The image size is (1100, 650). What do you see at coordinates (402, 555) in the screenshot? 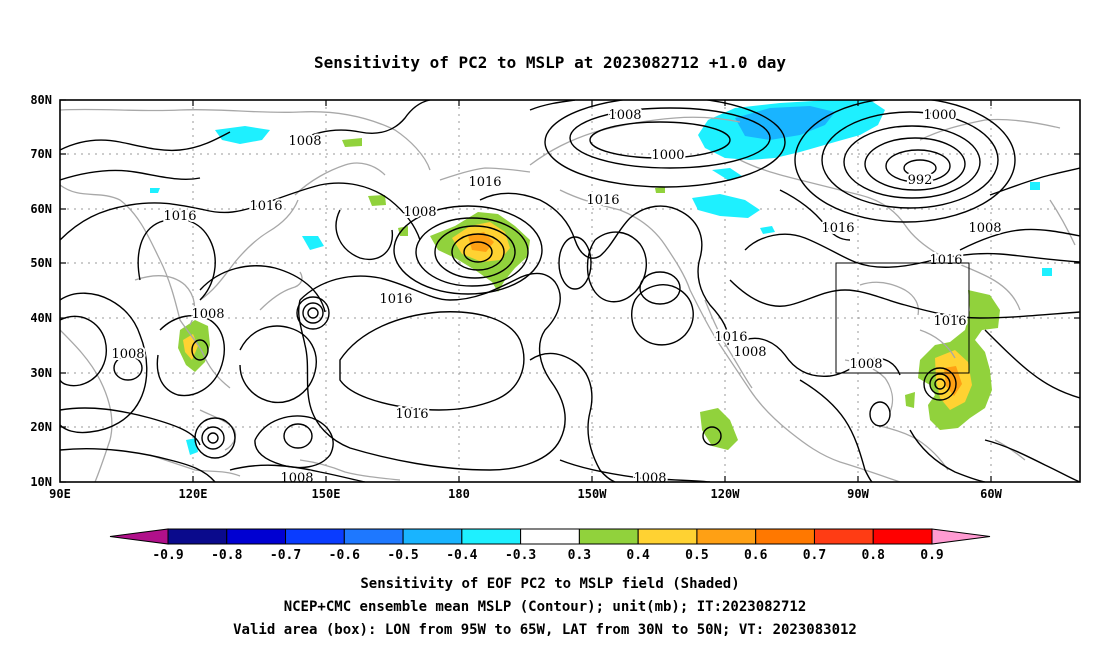
I see `colorbar-label: -0.5` at bounding box center [402, 555].